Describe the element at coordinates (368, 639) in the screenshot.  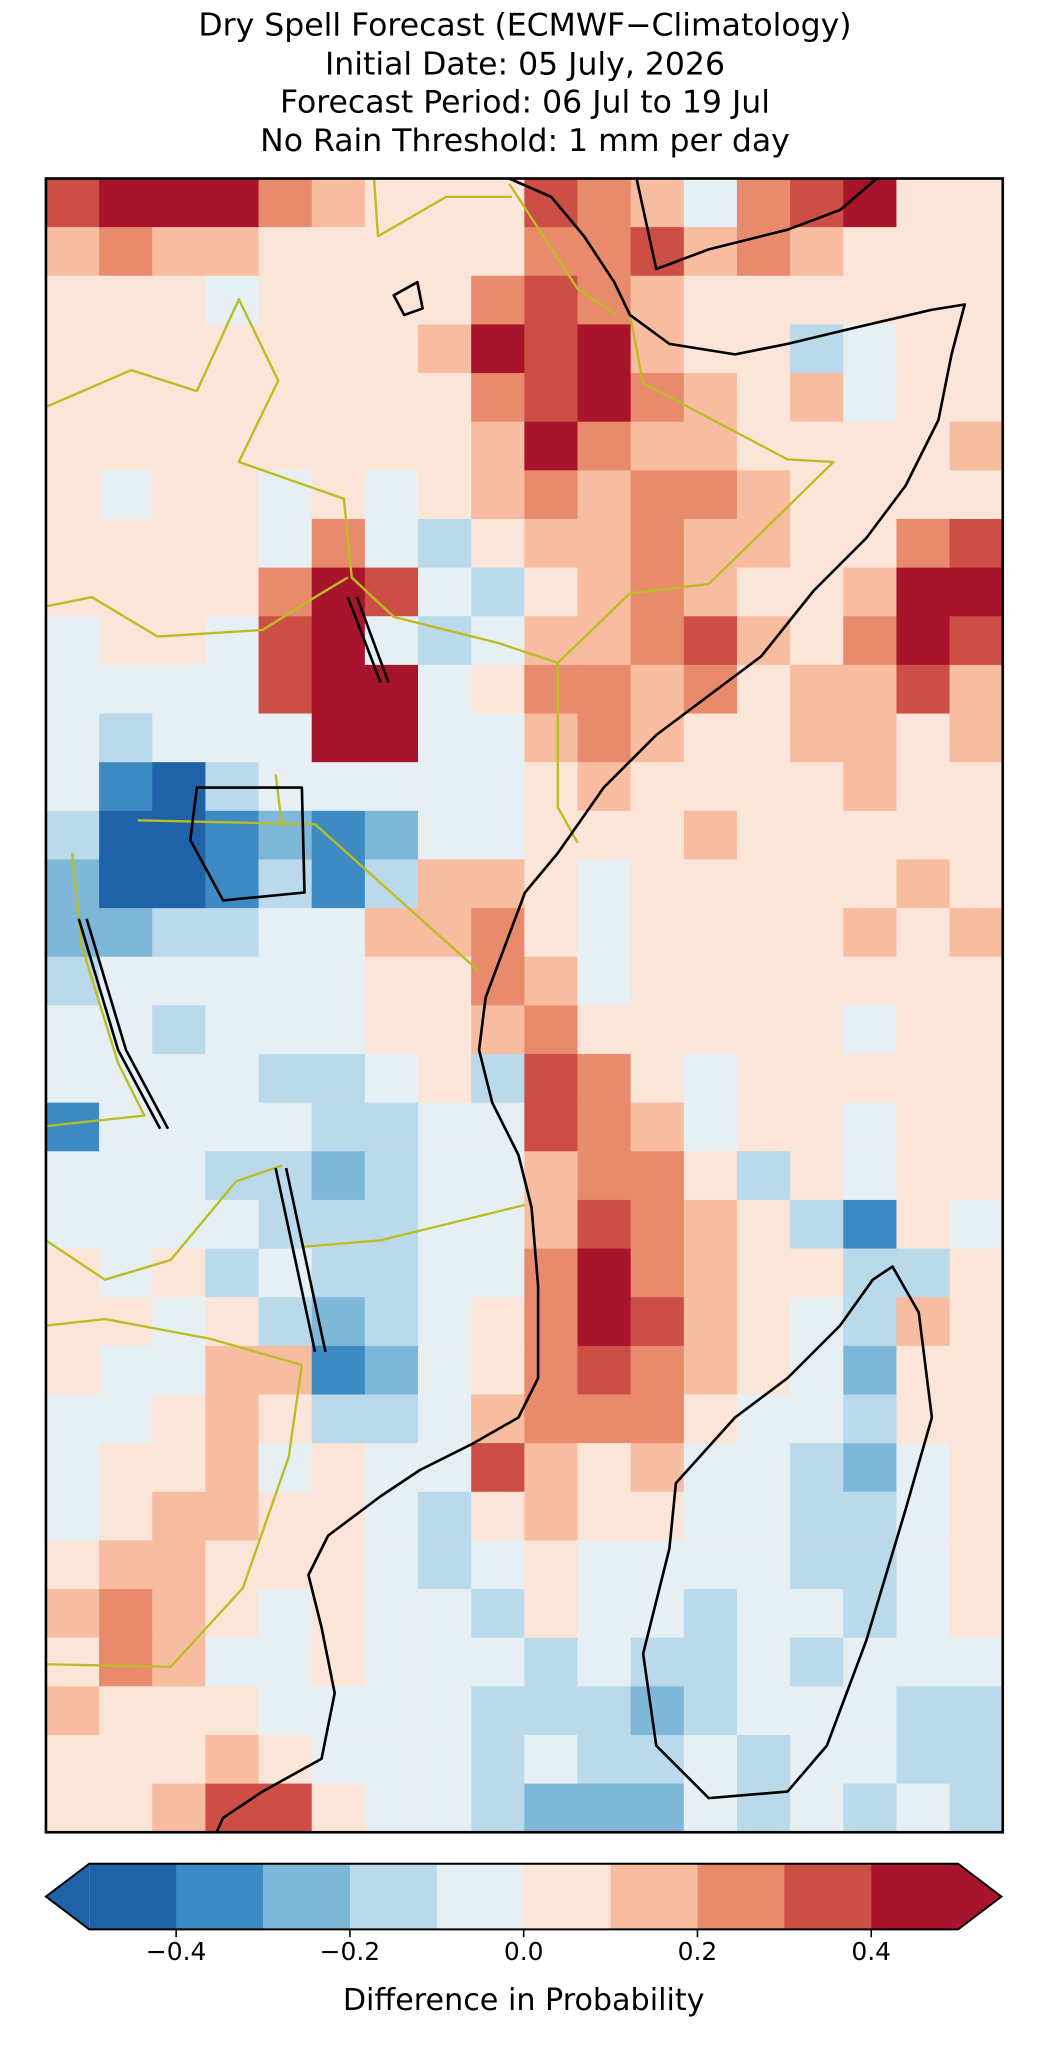
I see `lake` at that location.